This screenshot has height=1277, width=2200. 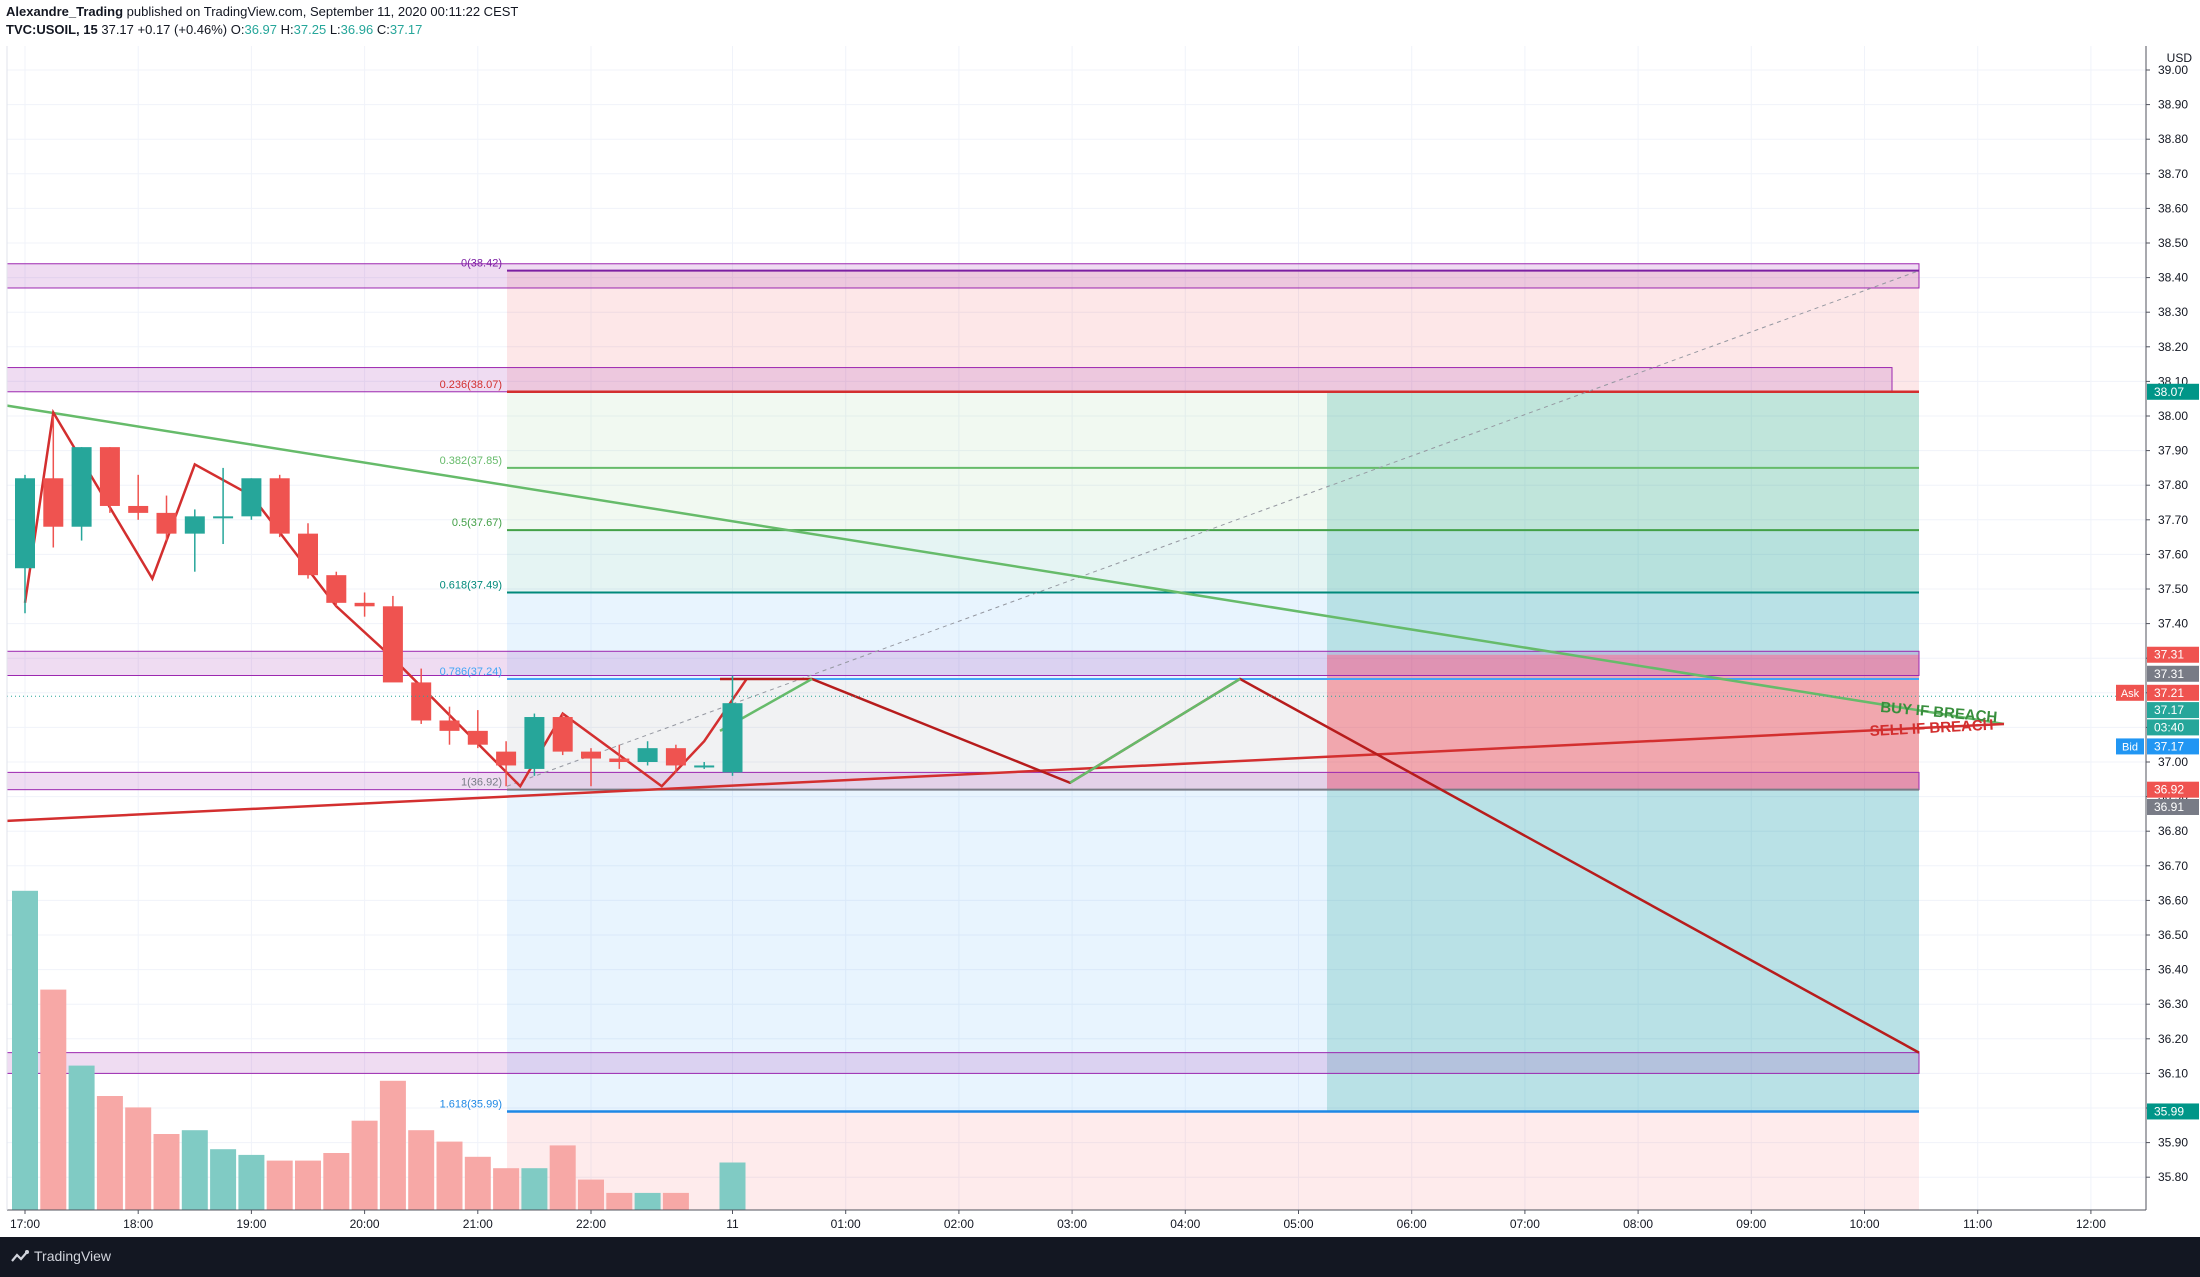 What do you see at coordinates (1623, 950) in the screenshot?
I see `target-zone-lower` at bounding box center [1623, 950].